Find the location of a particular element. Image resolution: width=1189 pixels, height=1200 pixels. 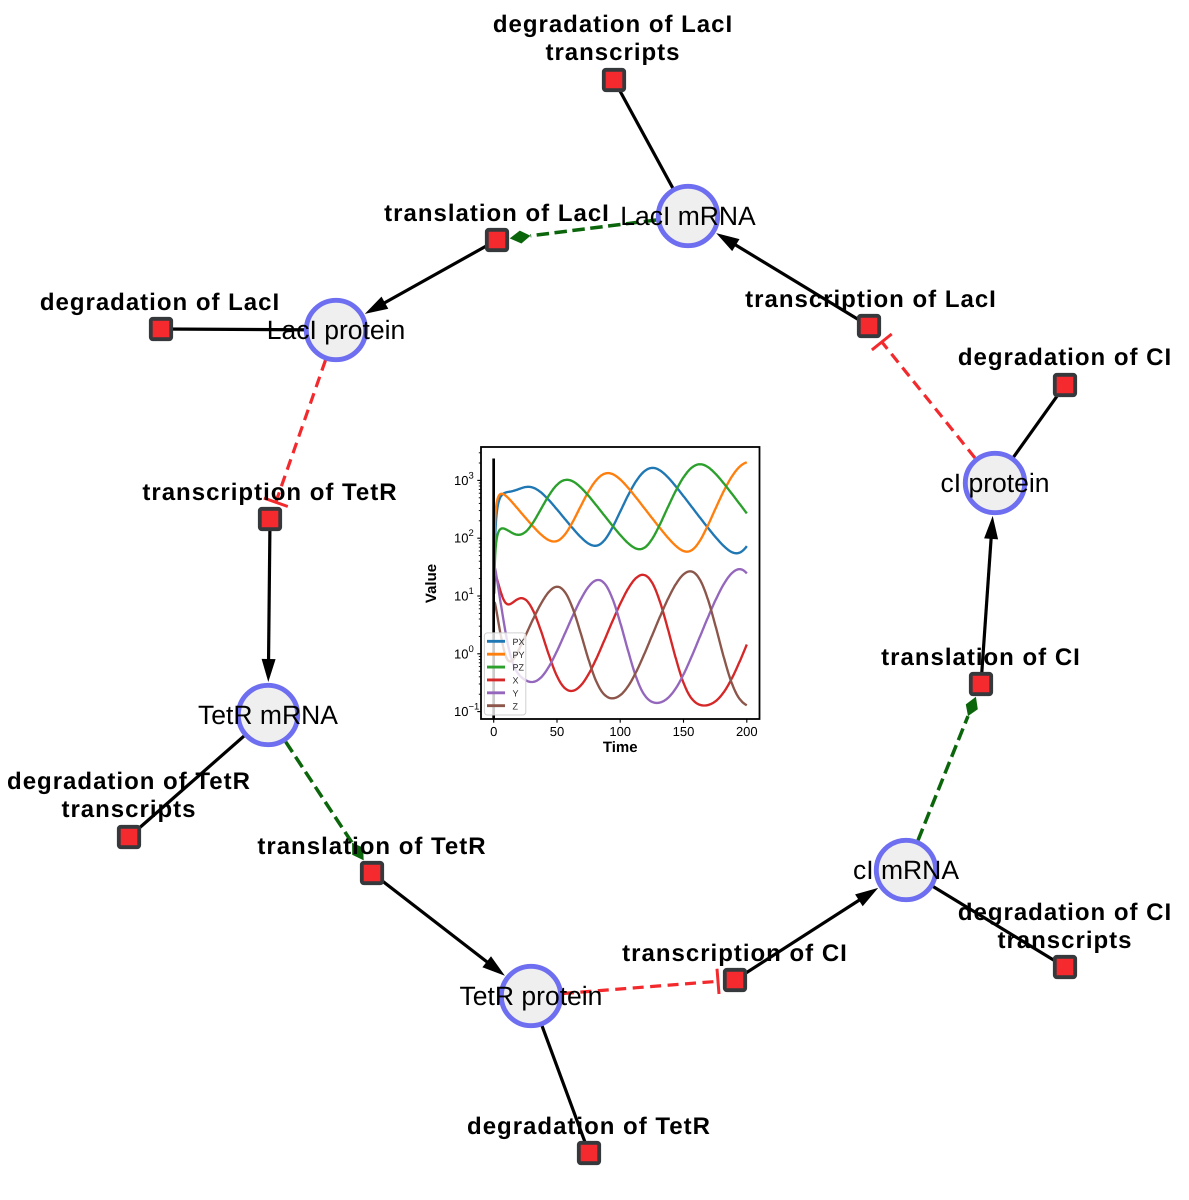

svg-text: cI mRNA is located at coordinates (906, 870).